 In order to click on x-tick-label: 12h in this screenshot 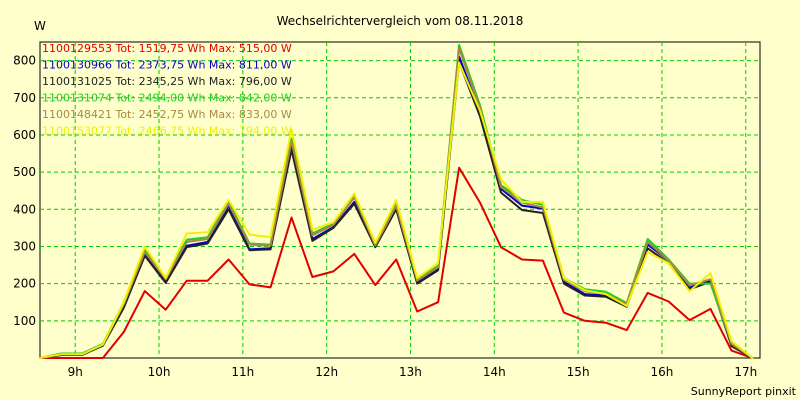, I will do `click(326, 372)`.